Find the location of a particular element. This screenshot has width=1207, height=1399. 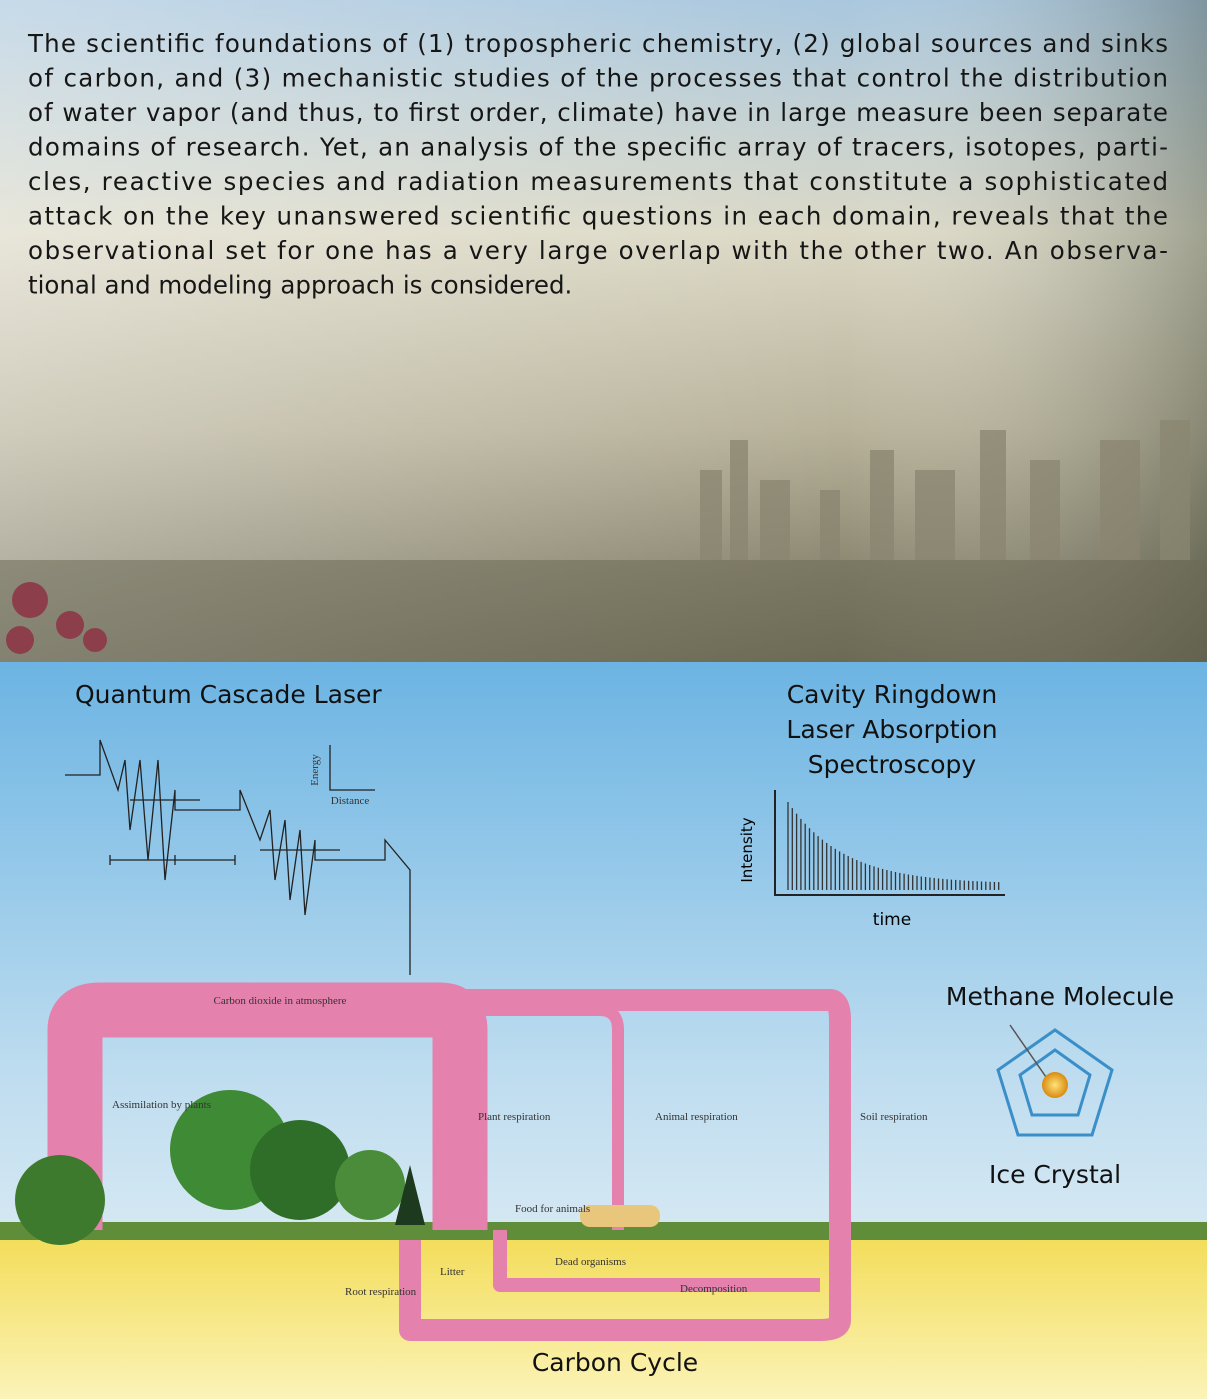

ground is located at coordinates (603, 1318).